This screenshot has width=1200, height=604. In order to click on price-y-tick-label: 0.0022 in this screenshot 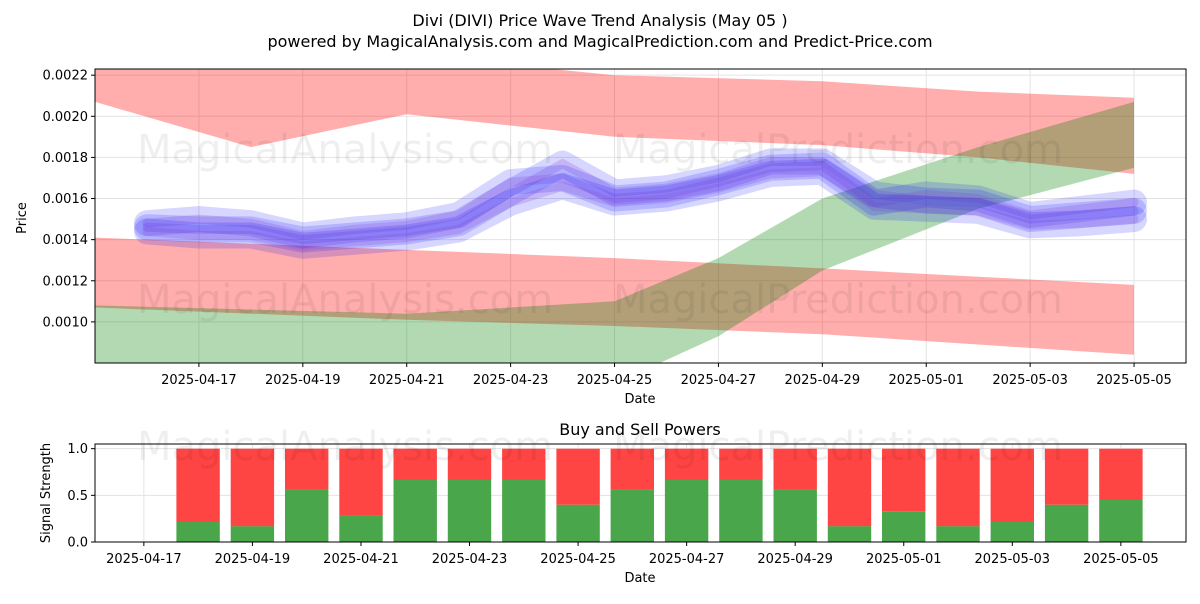, I will do `click(66, 76)`.